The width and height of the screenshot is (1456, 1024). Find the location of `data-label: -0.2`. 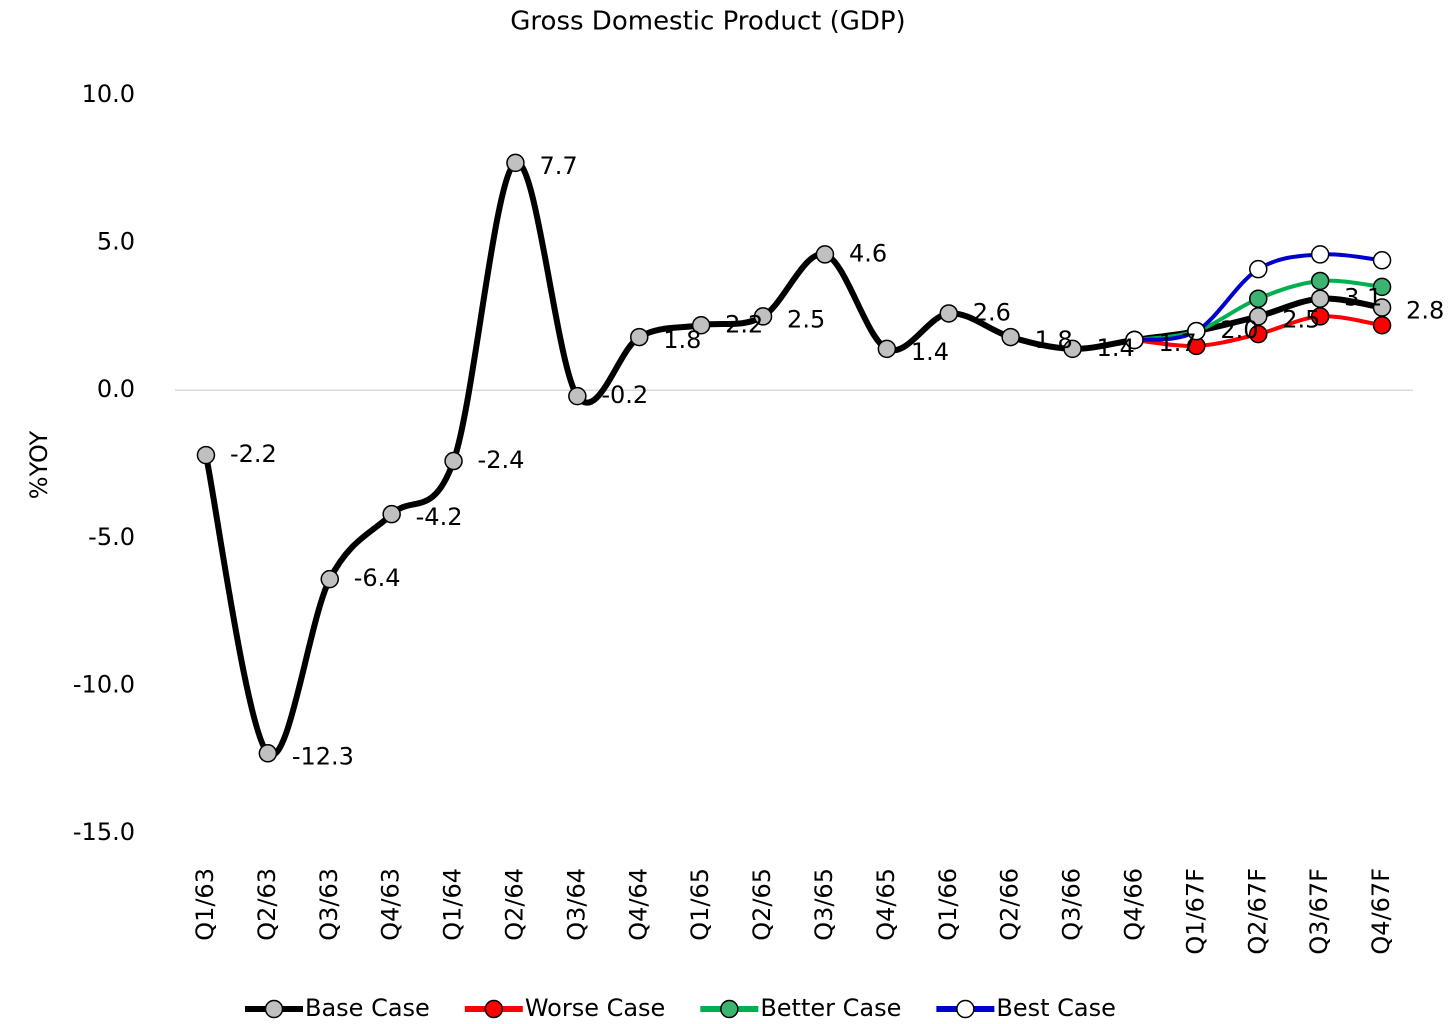

data-label: -0.2 is located at coordinates (624, 395).